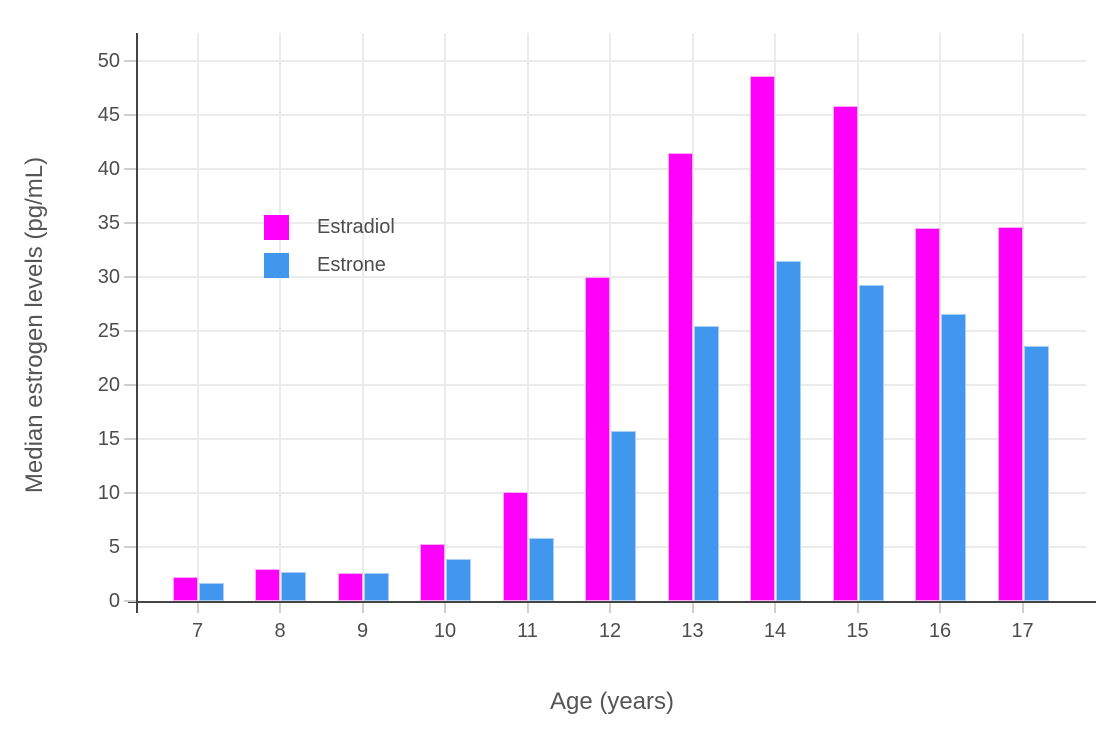 The width and height of the screenshot is (1112, 748). What do you see at coordinates (527, 631) in the screenshot?
I see `x-tick-label: 11` at bounding box center [527, 631].